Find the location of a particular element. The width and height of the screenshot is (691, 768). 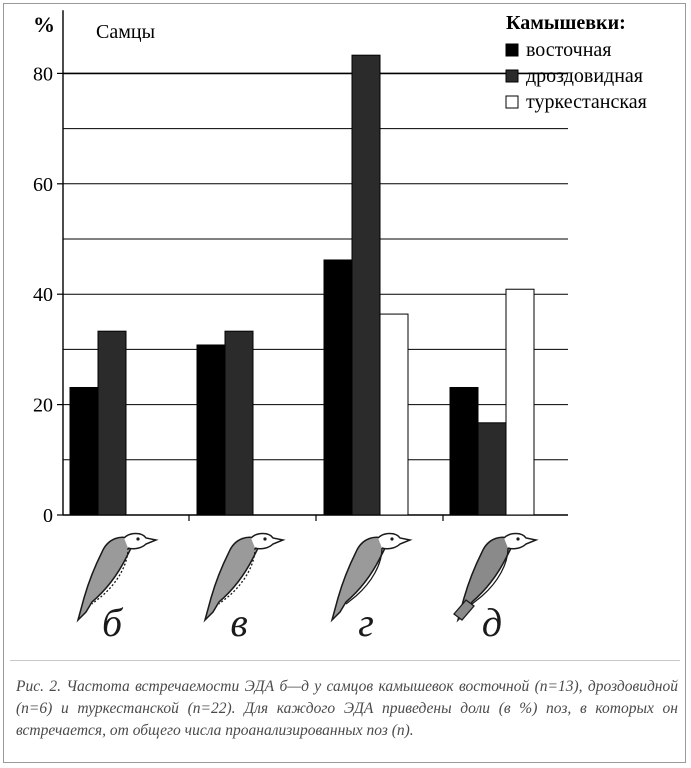

category-label: г is located at coordinates (366, 622).